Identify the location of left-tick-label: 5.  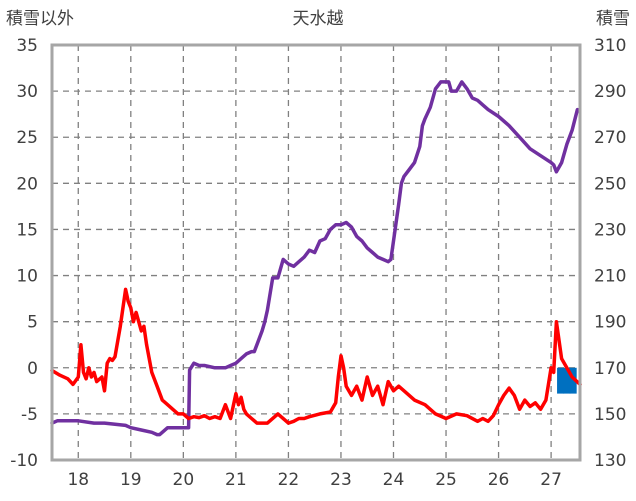
(32, 323).